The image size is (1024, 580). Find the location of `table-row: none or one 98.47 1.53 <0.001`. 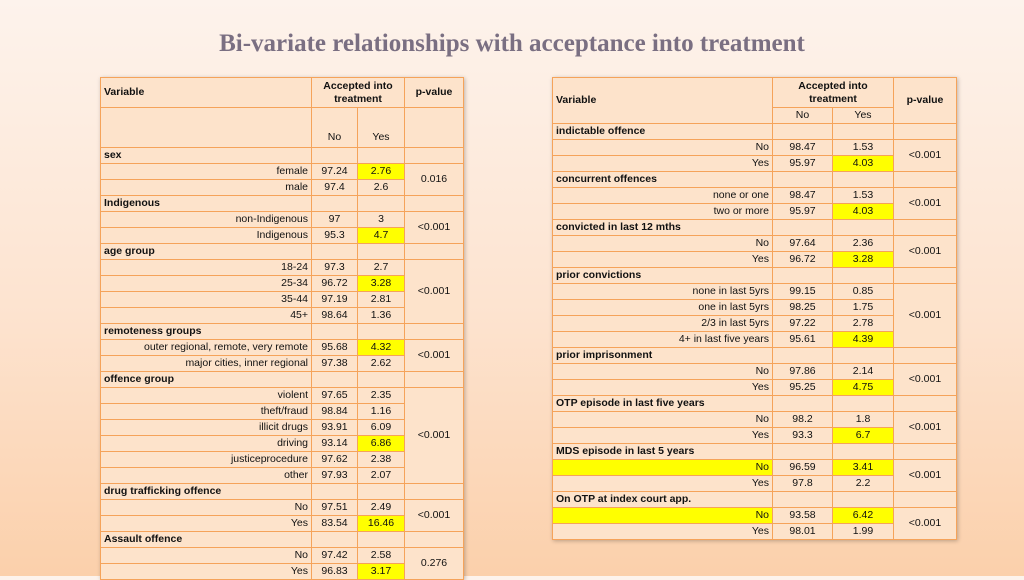

table-row: none or one 98.47 1.53 <0.001 is located at coordinates (754, 203).